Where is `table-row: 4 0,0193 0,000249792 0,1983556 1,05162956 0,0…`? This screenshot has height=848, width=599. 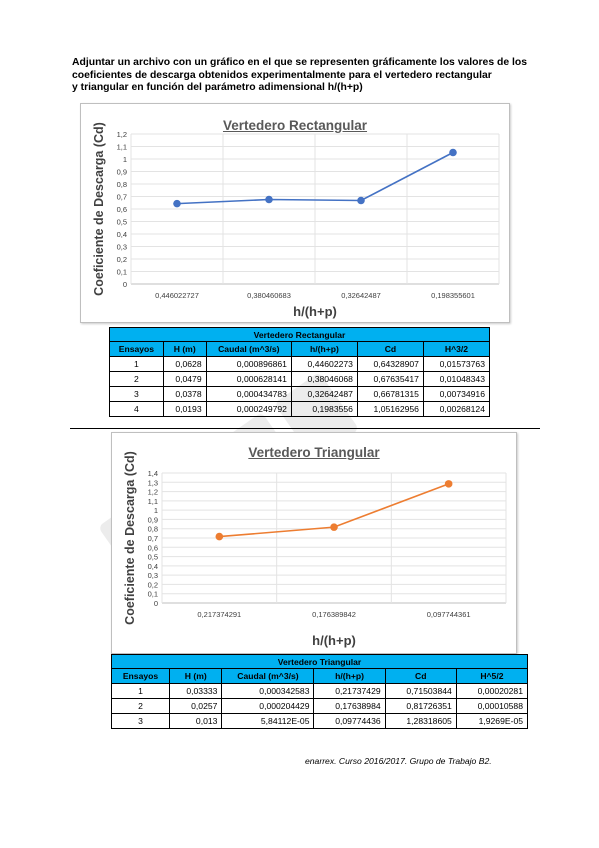
table-row: 4 0,0193 0,000249792 0,1983556 1,05162956 0,0… is located at coordinates (300, 409).